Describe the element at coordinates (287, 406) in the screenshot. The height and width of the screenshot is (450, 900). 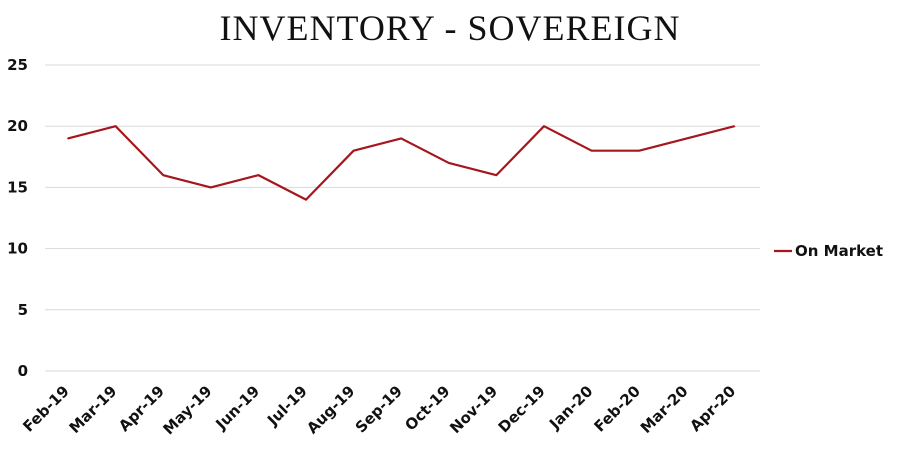
I see `x-tick-label: Jul-19` at that location.